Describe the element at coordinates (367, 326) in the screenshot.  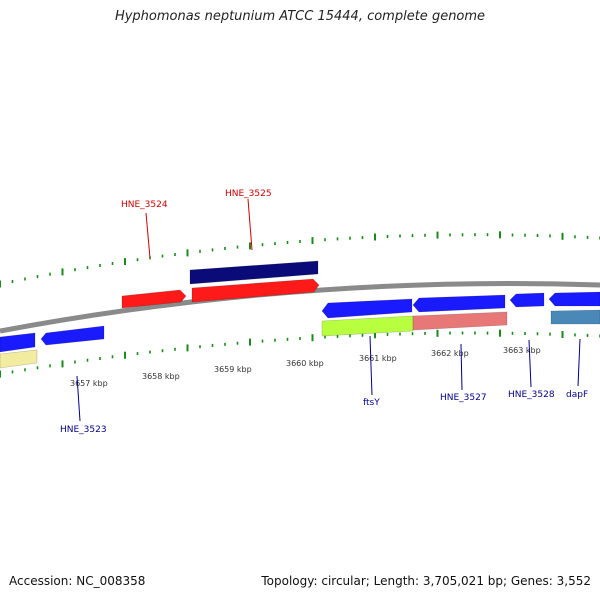
I see `feature-ftsY-lower` at that location.